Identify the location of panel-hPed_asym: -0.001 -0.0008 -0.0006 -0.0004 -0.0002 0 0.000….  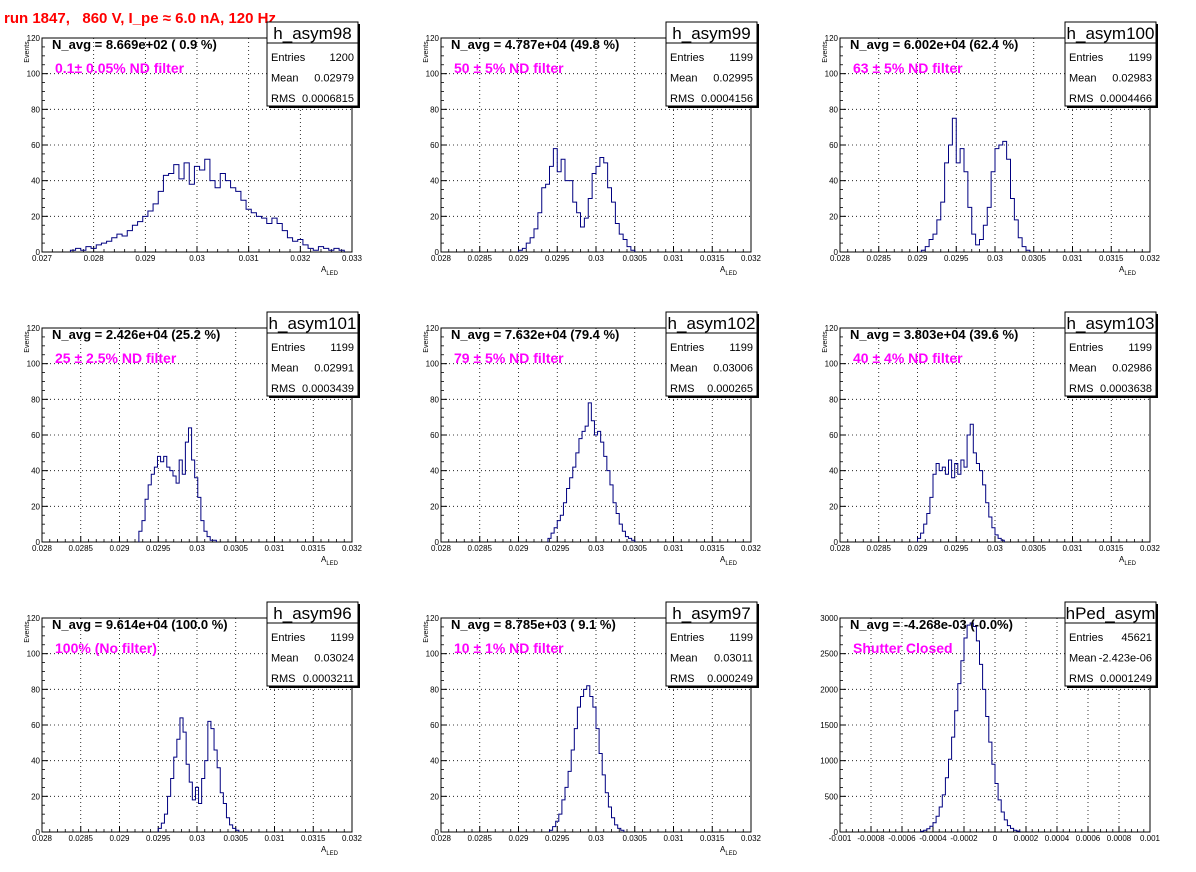
(990, 722).